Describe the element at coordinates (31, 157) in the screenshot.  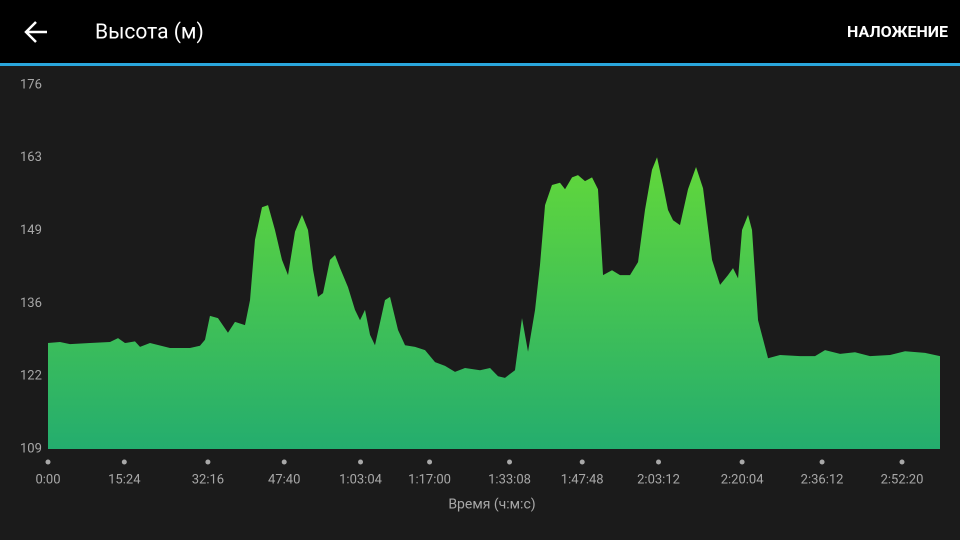
I see `y-tick-label: 163` at that location.